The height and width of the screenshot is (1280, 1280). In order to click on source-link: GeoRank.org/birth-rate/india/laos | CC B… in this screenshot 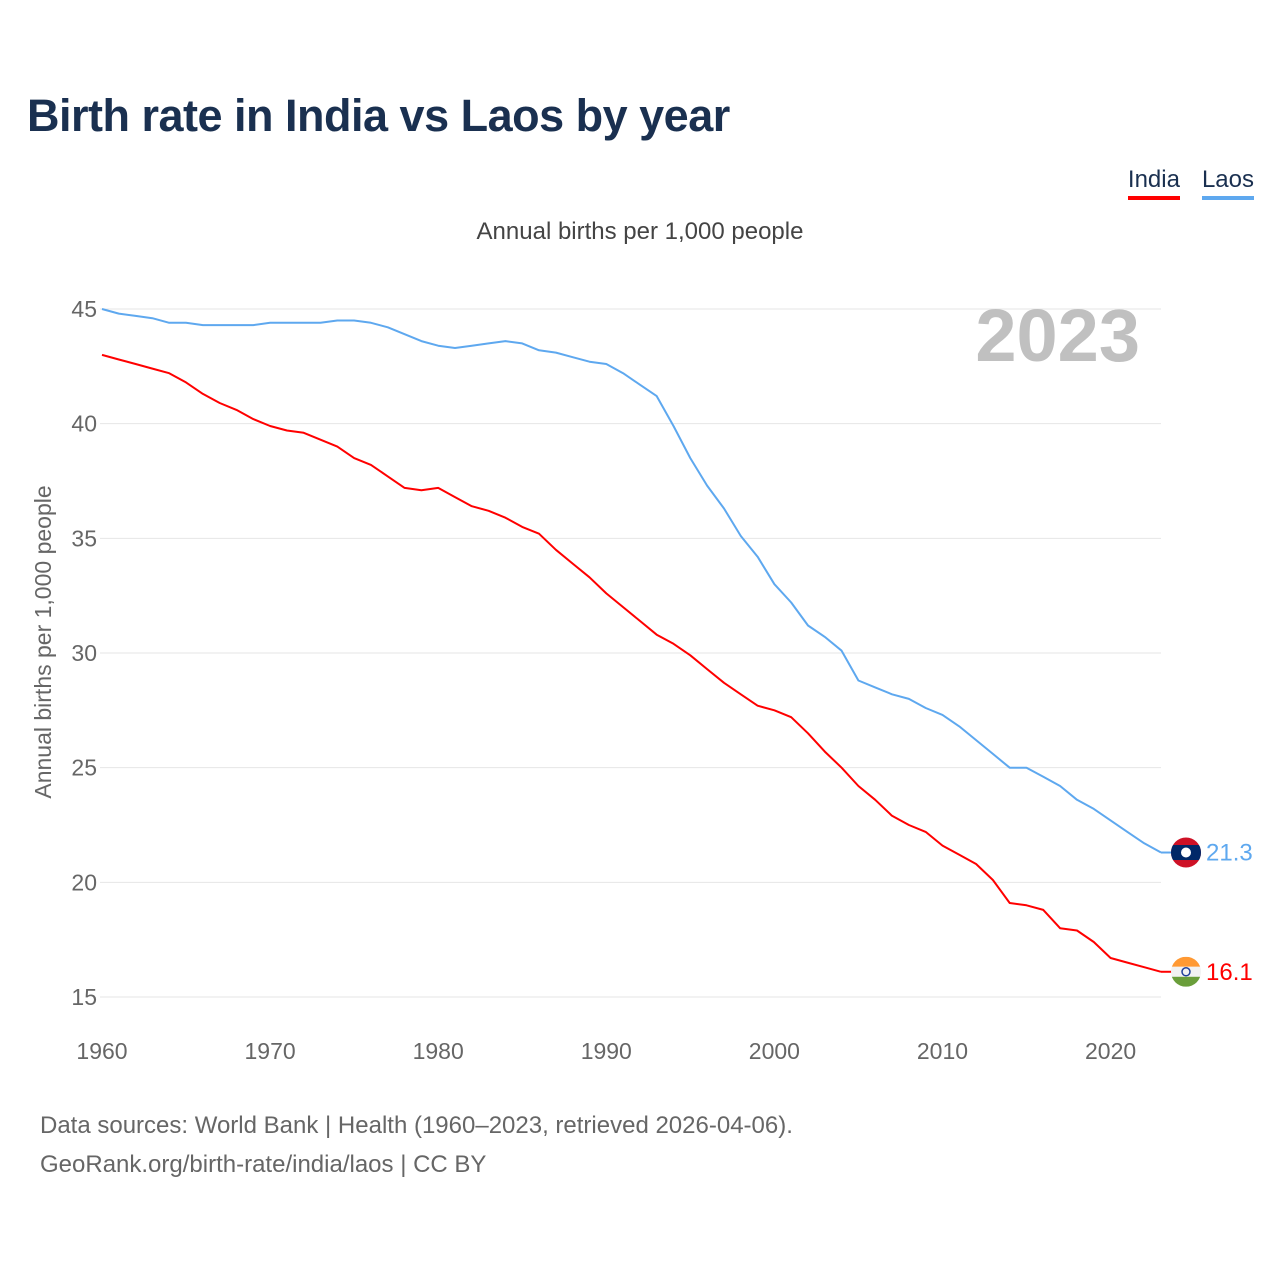, I will do `click(263, 1164)`.